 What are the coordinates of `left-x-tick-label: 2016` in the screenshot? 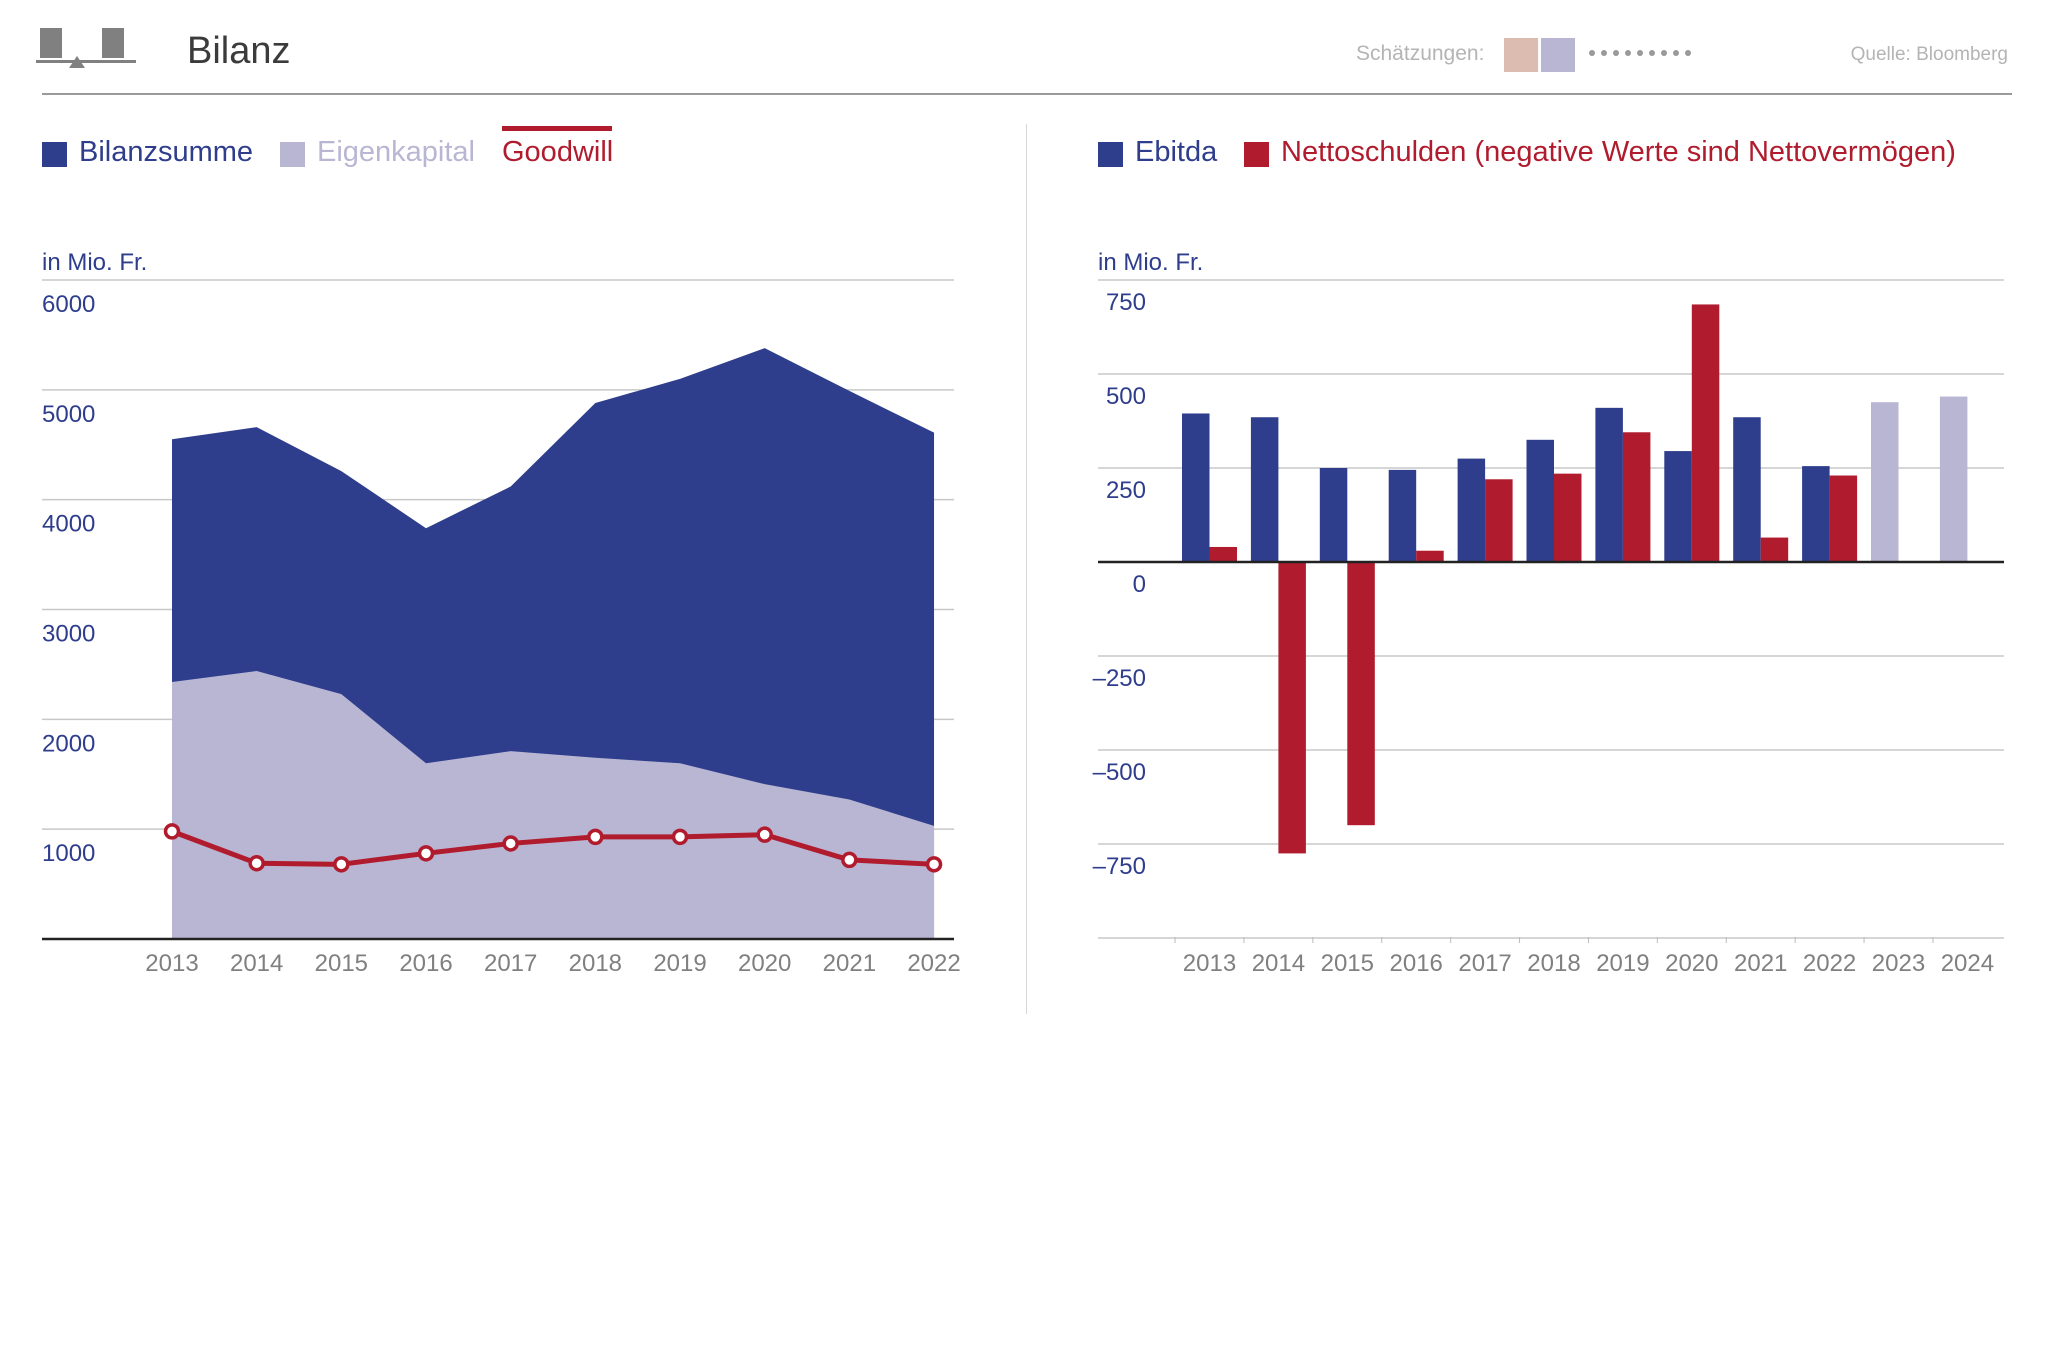 It's located at (425, 963).